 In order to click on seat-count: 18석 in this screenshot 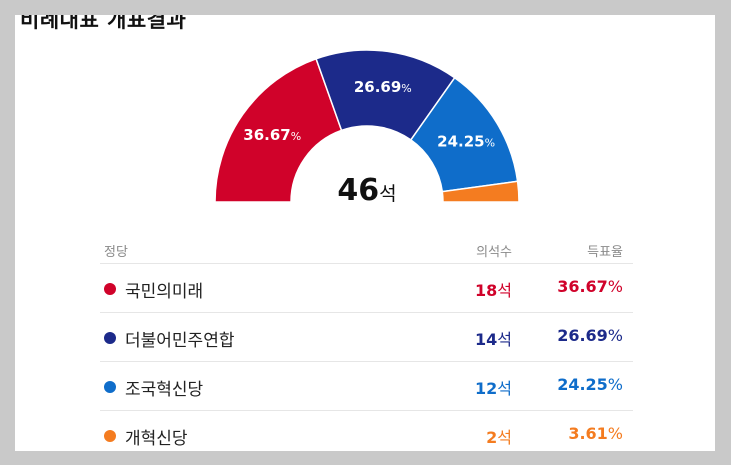, I will do `click(493, 290)`.